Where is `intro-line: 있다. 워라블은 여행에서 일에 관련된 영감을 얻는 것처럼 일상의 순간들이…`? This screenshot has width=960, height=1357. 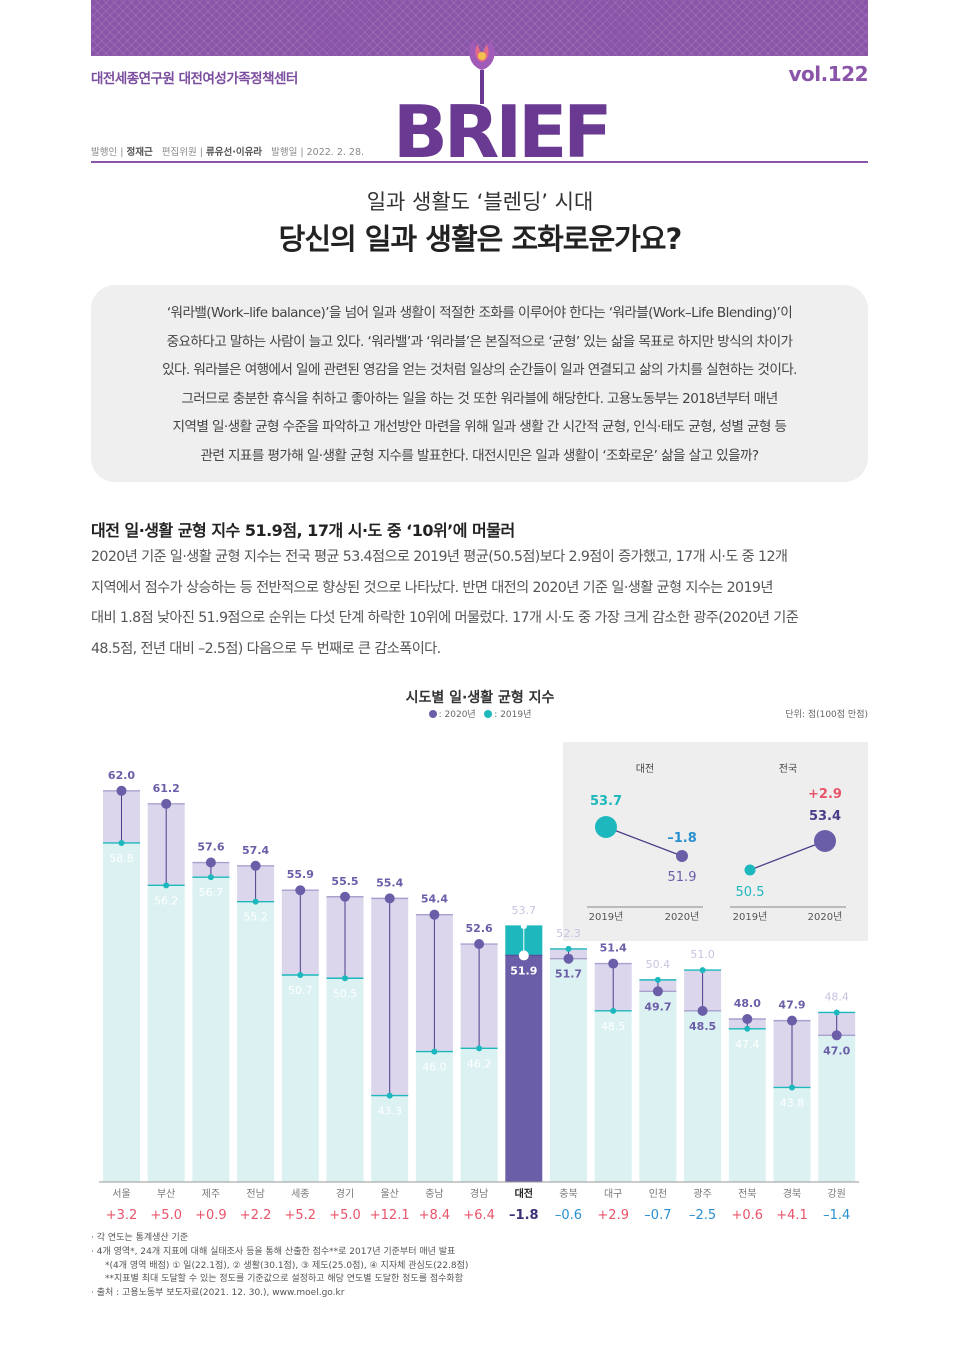 intro-line: 있다. 워라블은 여행에서 일에 관련된 영감을 얻는 것처럼 일상의 순간들이… is located at coordinates (479, 370).